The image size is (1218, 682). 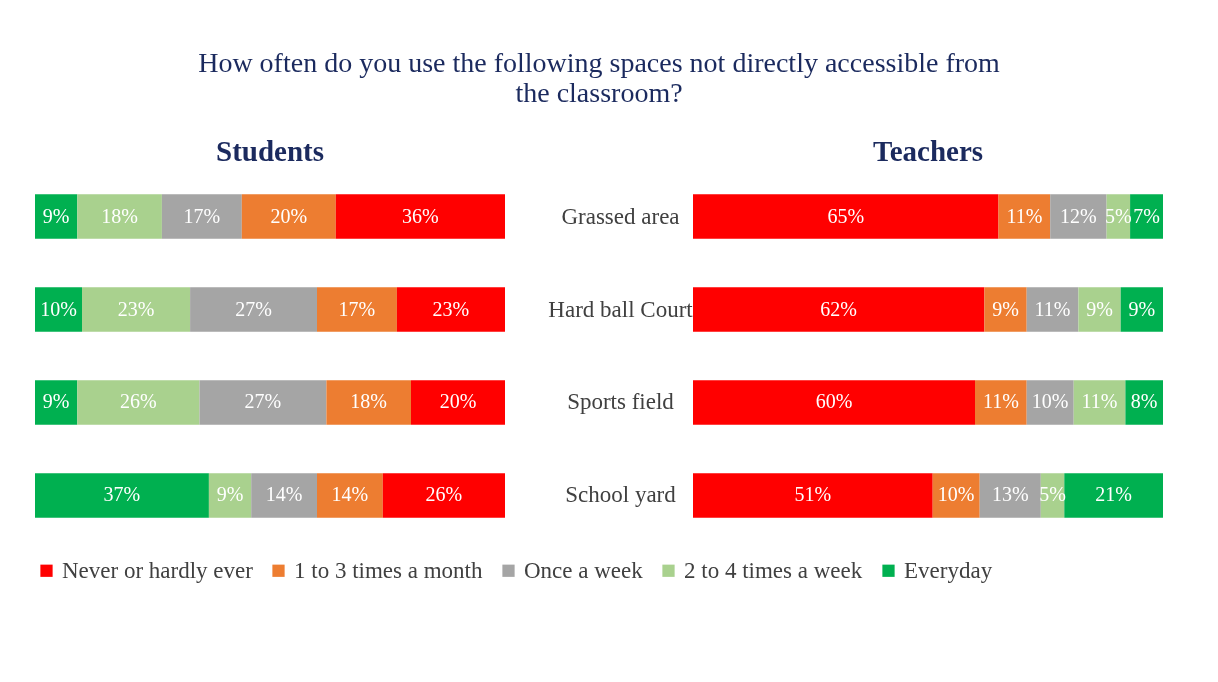 I want to click on data-label: 13%, so click(x=1010, y=494).